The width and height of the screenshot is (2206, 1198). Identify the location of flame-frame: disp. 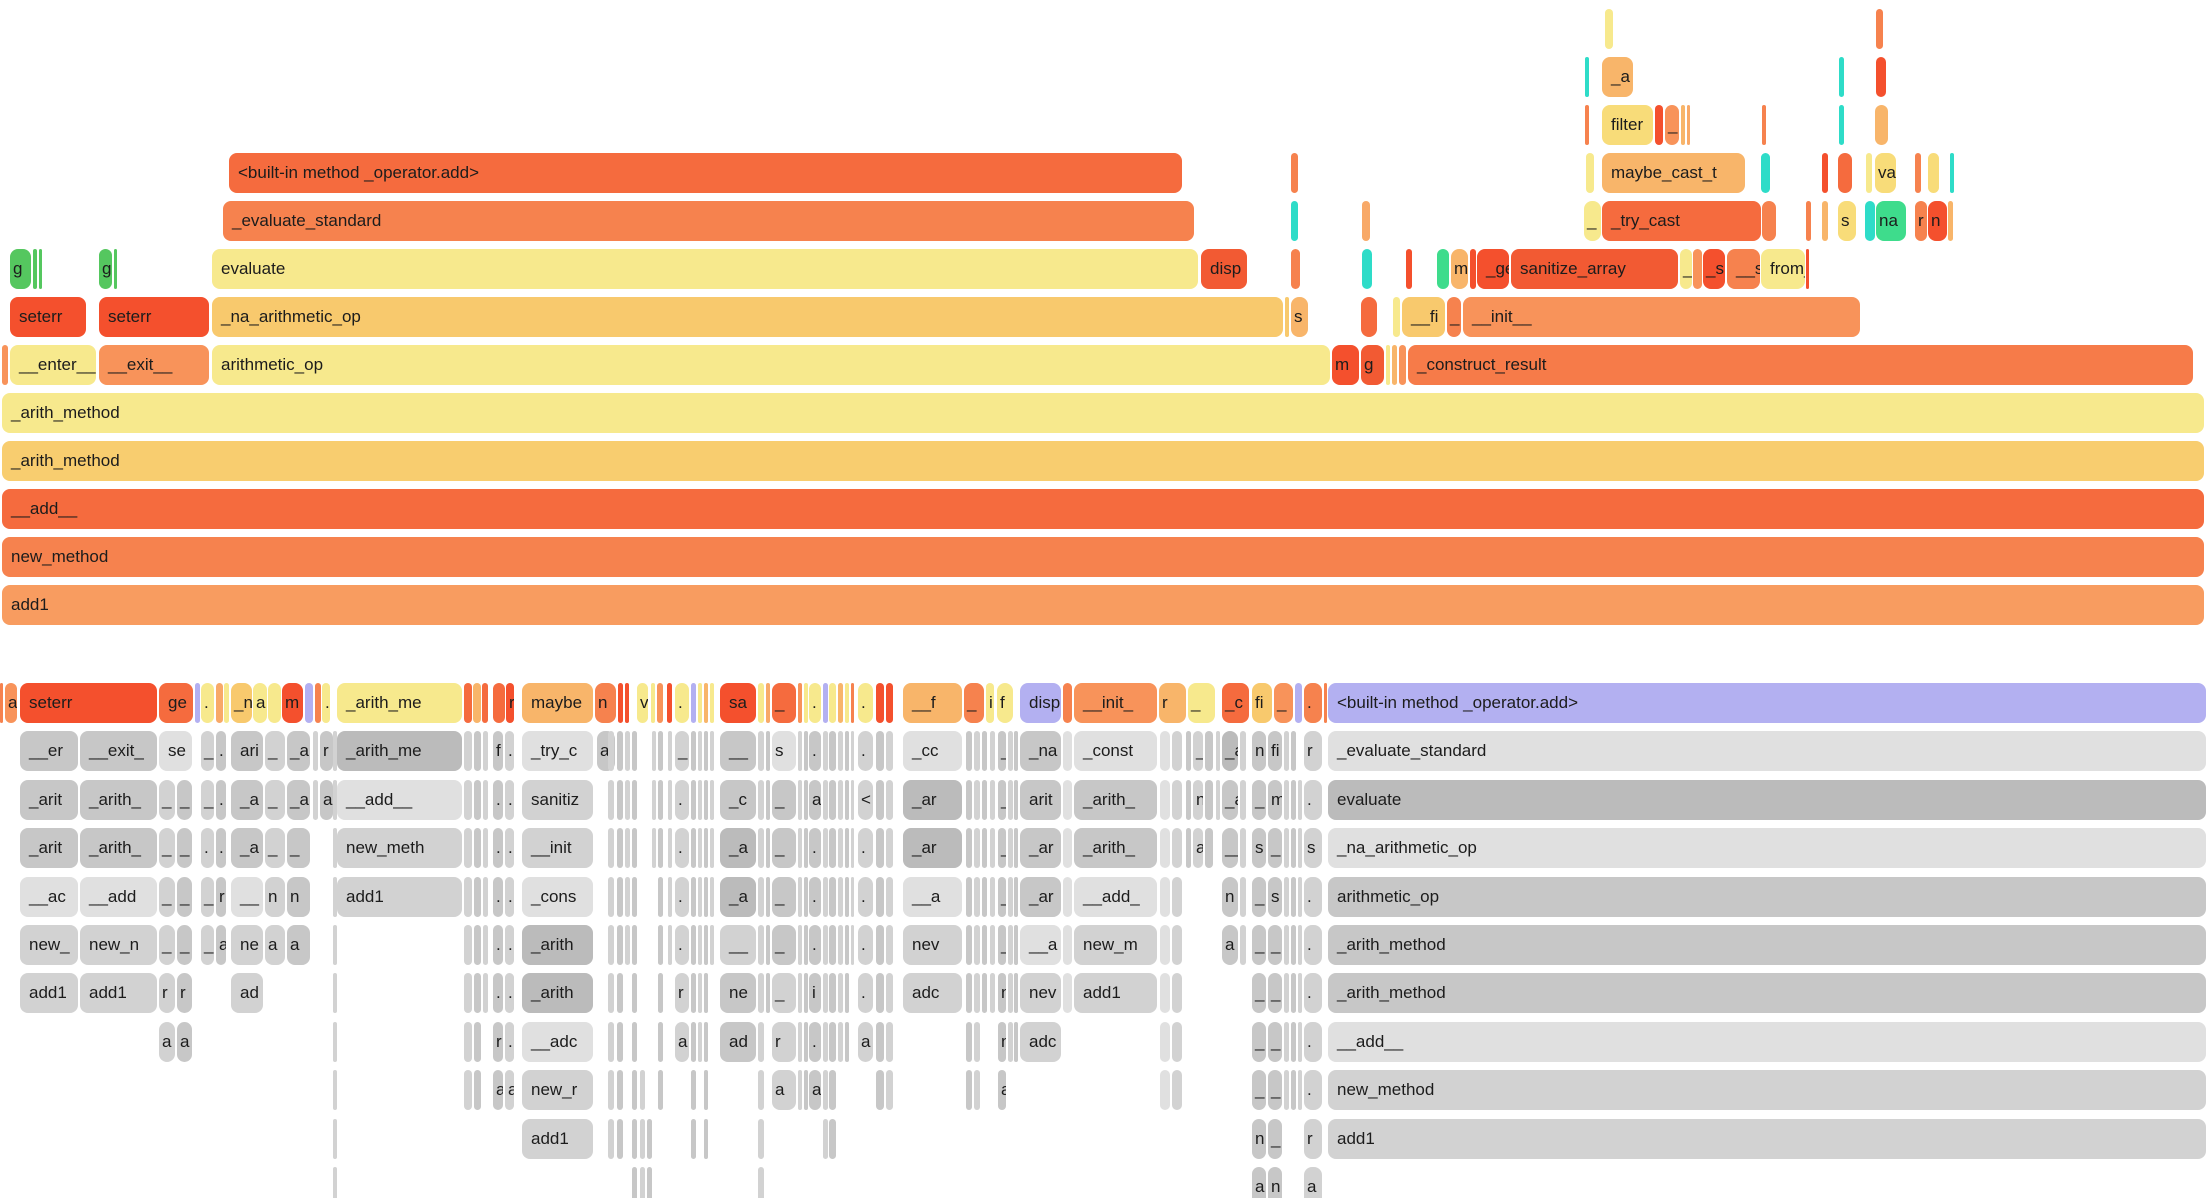
(1224, 269).